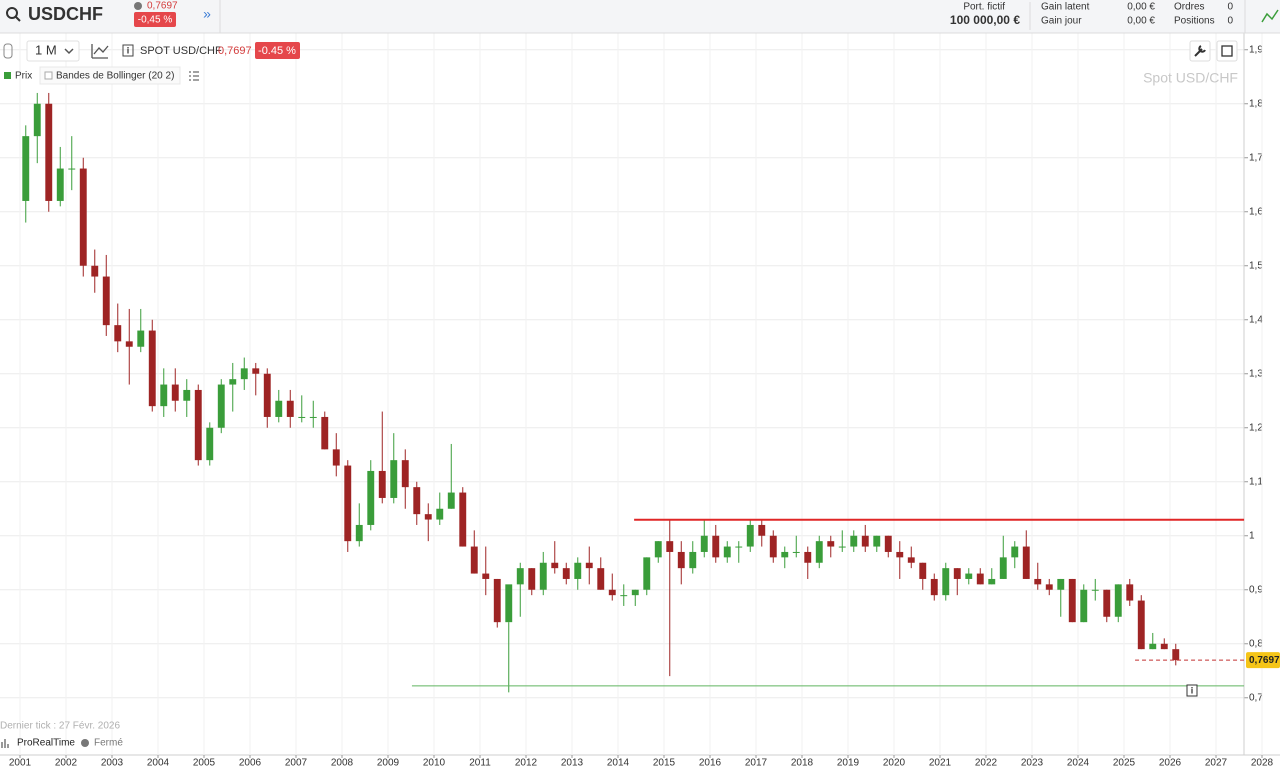 The height and width of the screenshot is (770, 1280). Describe the element at coordinates (1032, 763) in the screenshot. I see `x-tick-label: 2023` at that location.